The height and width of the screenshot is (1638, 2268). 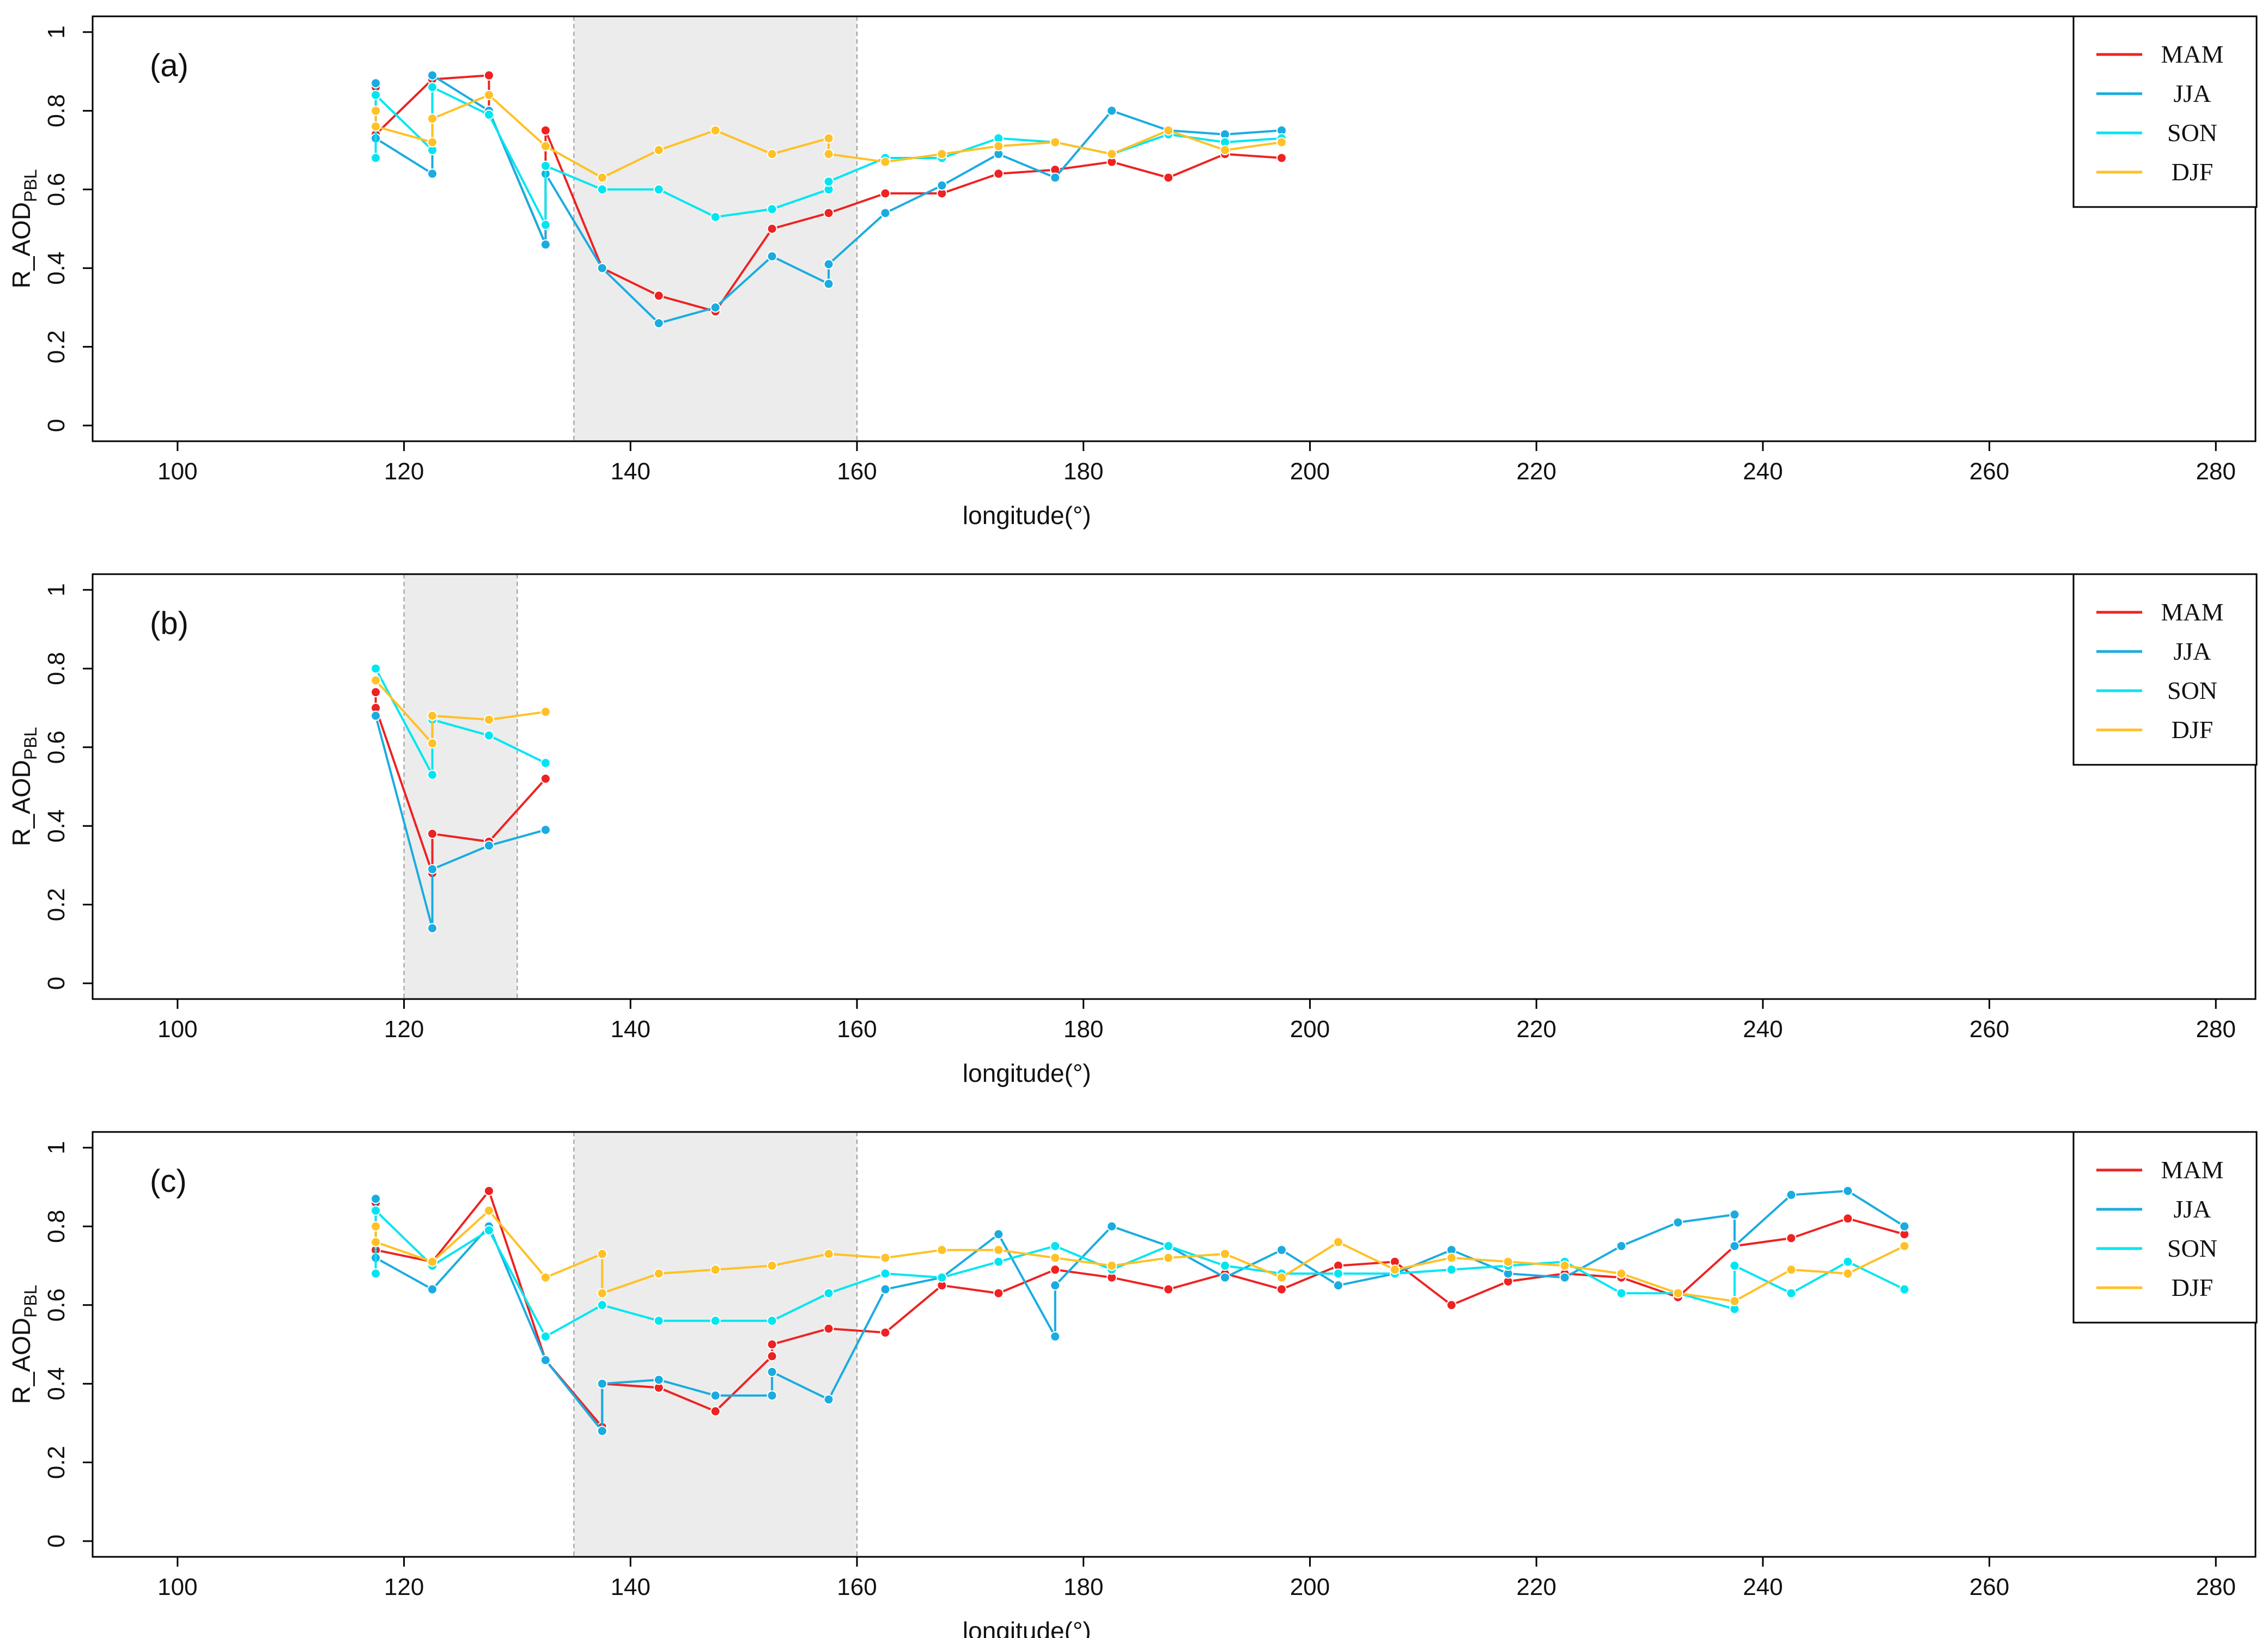 What do you see at coordinates (56, 1305) in the screenshot?
I see `y-tick-label: 0.6` at bounding box center [56, 1305].